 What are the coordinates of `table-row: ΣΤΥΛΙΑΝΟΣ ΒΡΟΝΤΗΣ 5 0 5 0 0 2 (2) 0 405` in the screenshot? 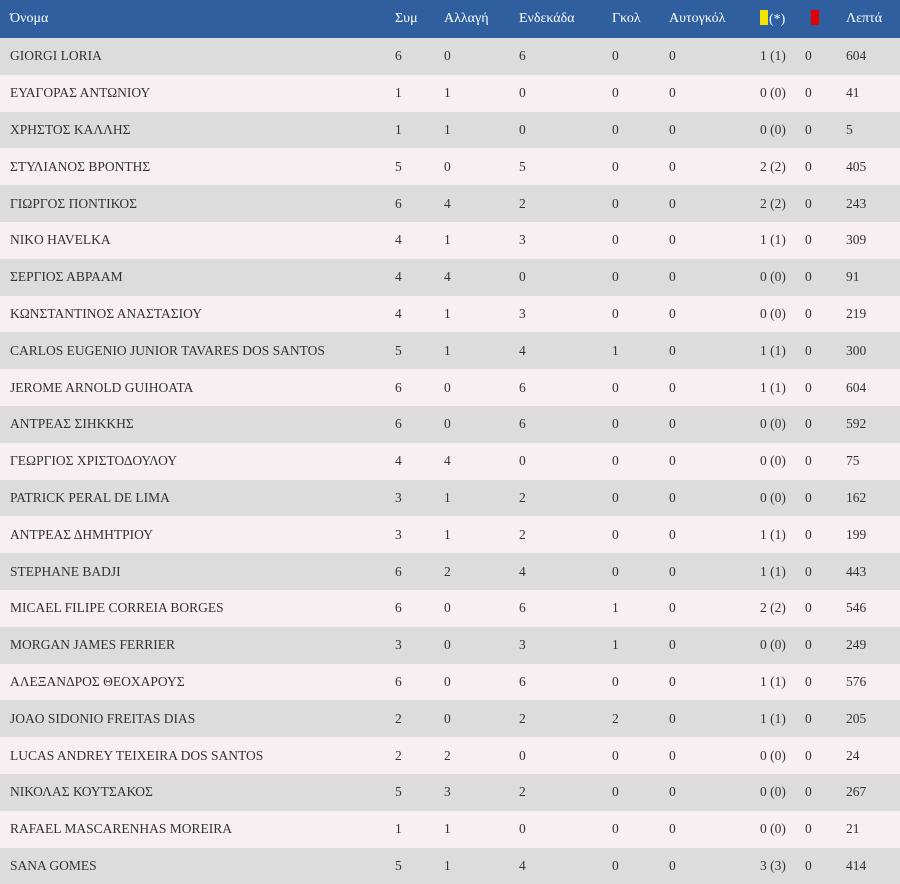 It's located at (450, 167).